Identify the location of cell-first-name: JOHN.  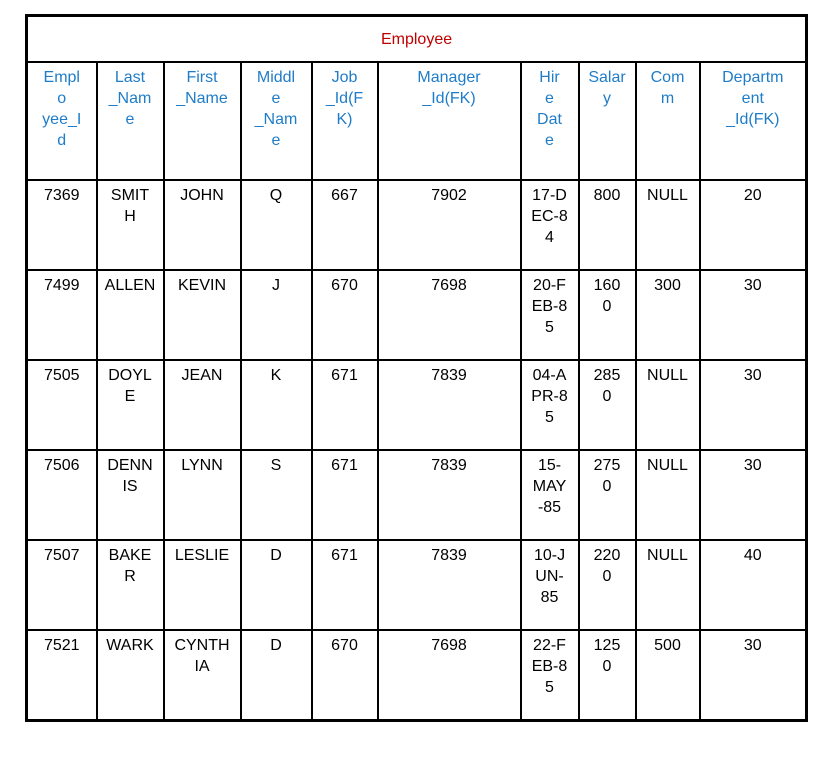
(202, 225).